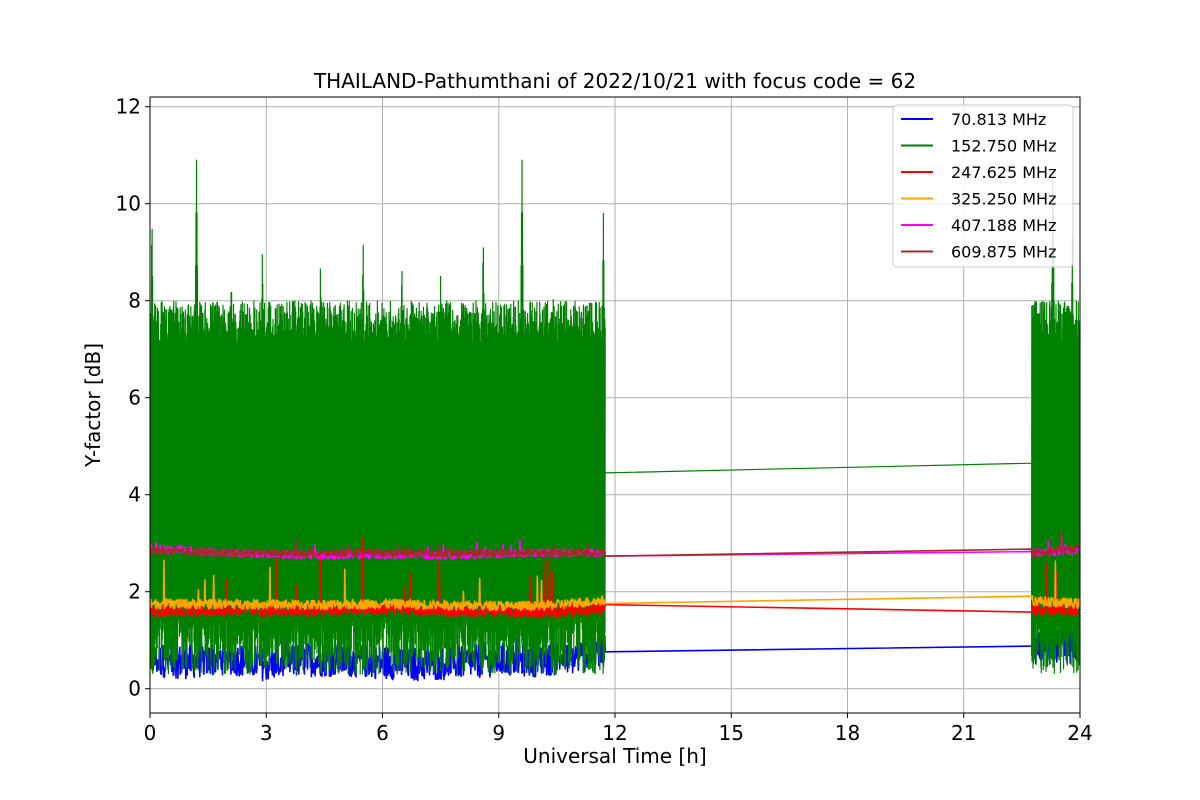  Describe the element at coordinates (847, 733) in the screenshot. I see `x-tick-label: 18` at that location.